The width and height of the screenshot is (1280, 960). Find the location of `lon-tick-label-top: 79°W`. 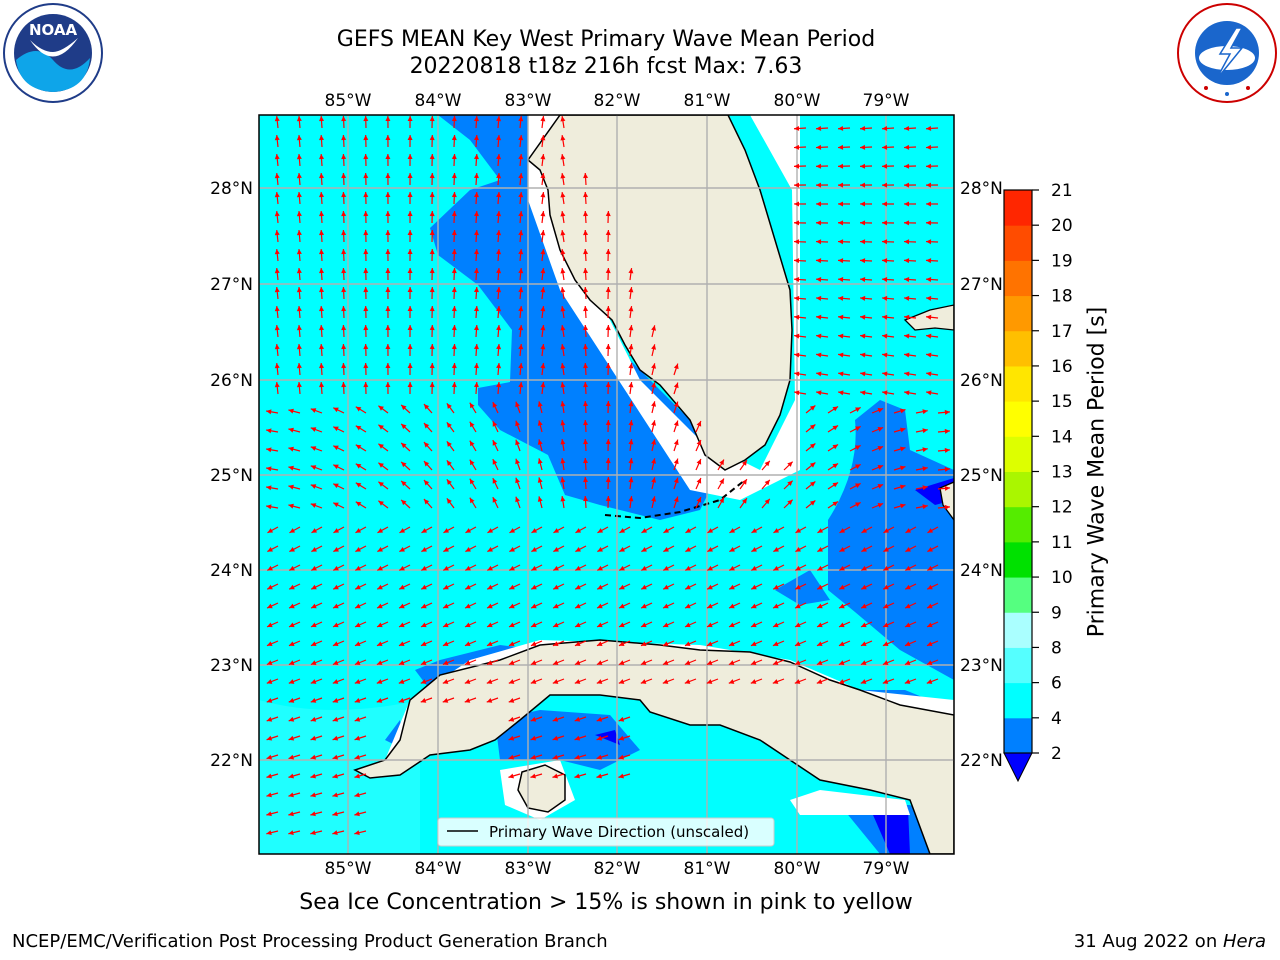

lon-tick-label-top: 79°W is located at coordinates (886, 101).